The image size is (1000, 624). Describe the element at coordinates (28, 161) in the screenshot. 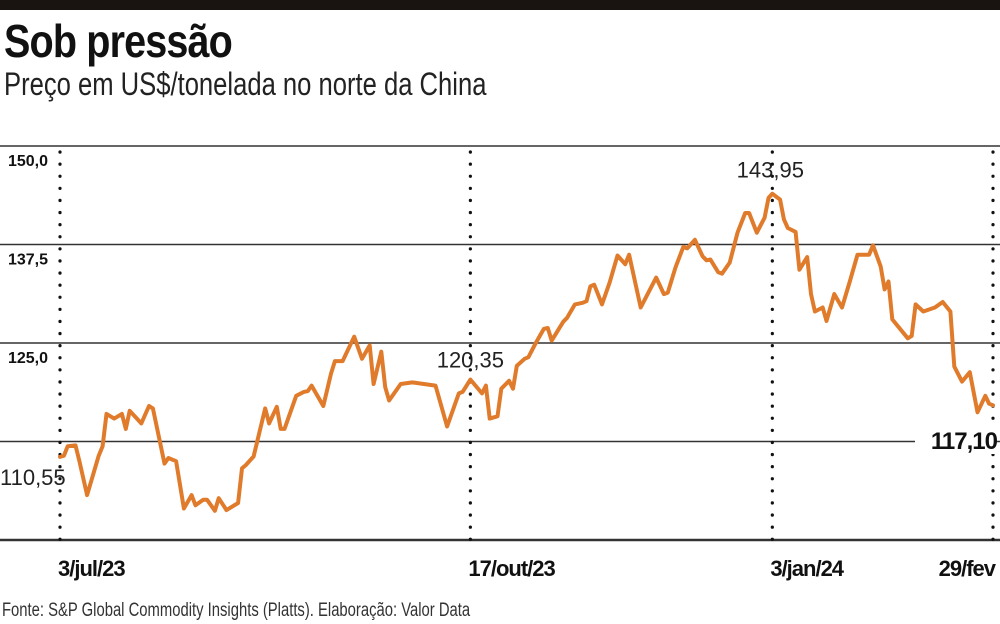

I see `y-tick-label: 150,0` at that location.